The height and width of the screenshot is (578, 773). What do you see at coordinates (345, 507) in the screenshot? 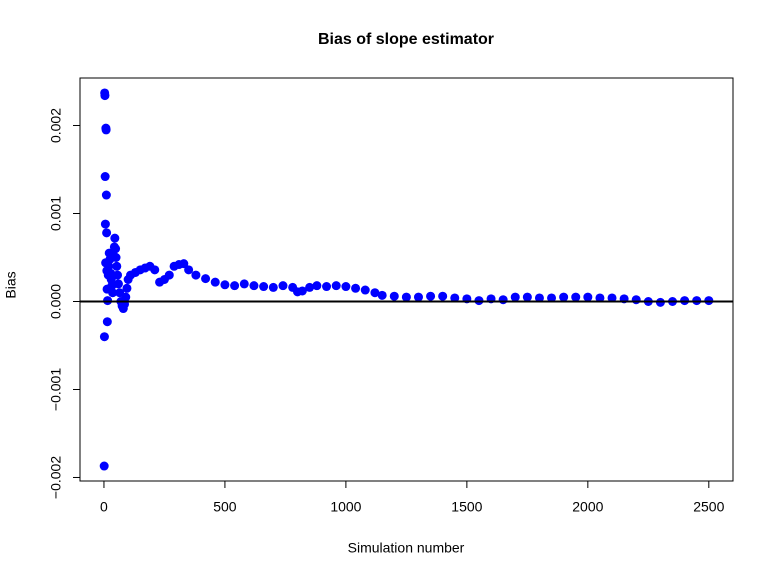
I see `x-tick-label: 1000` at bounding box center [345, 507].